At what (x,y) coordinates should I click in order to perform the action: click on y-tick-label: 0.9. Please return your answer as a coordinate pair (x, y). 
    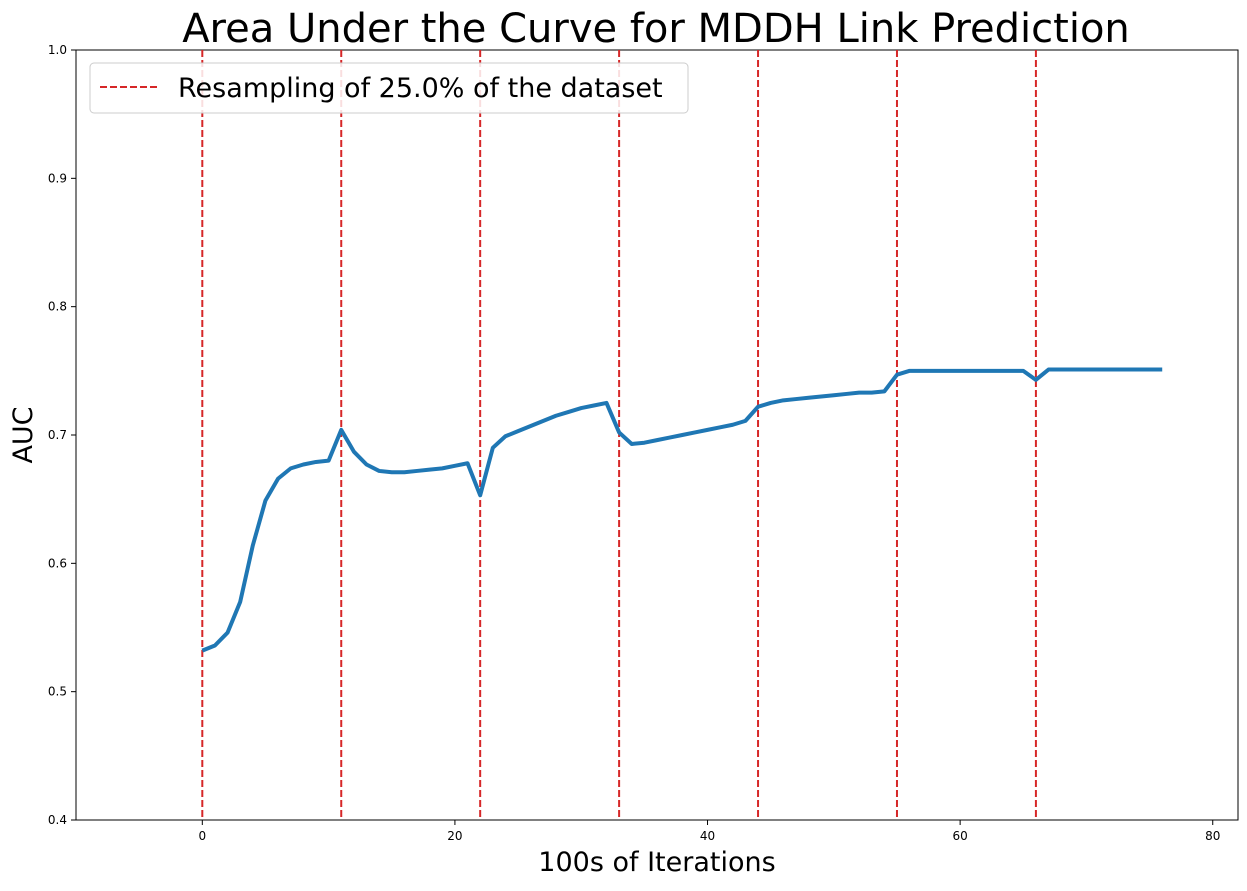
    Looking at the image, I should click on (57, 178).